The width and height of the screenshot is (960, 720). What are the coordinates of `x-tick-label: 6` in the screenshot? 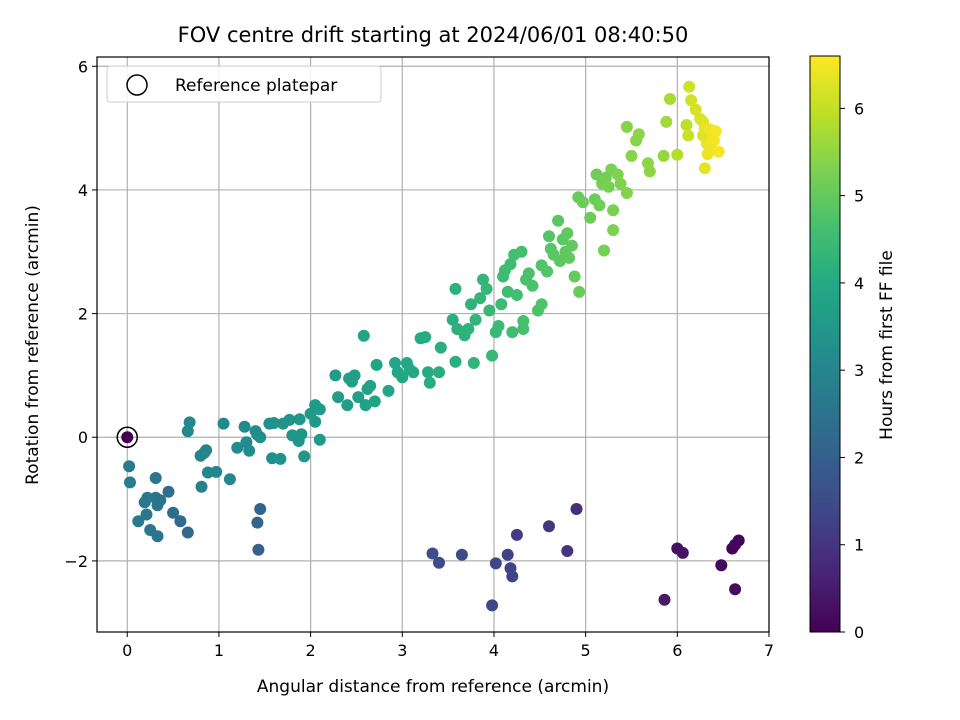 It's located at (677, 650).